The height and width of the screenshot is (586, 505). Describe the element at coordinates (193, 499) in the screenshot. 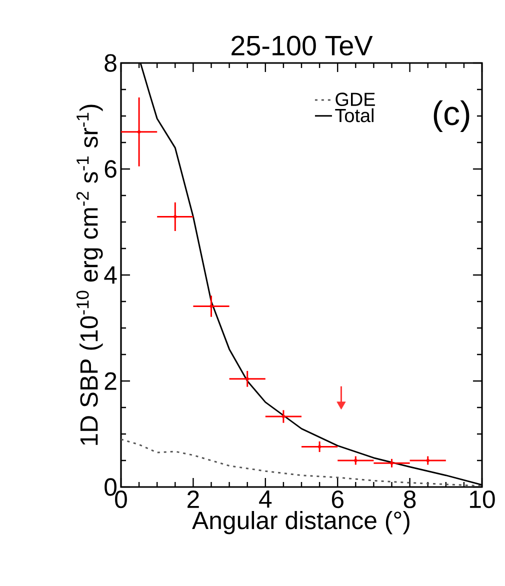

I see `x-tick-label: 2` at that location.